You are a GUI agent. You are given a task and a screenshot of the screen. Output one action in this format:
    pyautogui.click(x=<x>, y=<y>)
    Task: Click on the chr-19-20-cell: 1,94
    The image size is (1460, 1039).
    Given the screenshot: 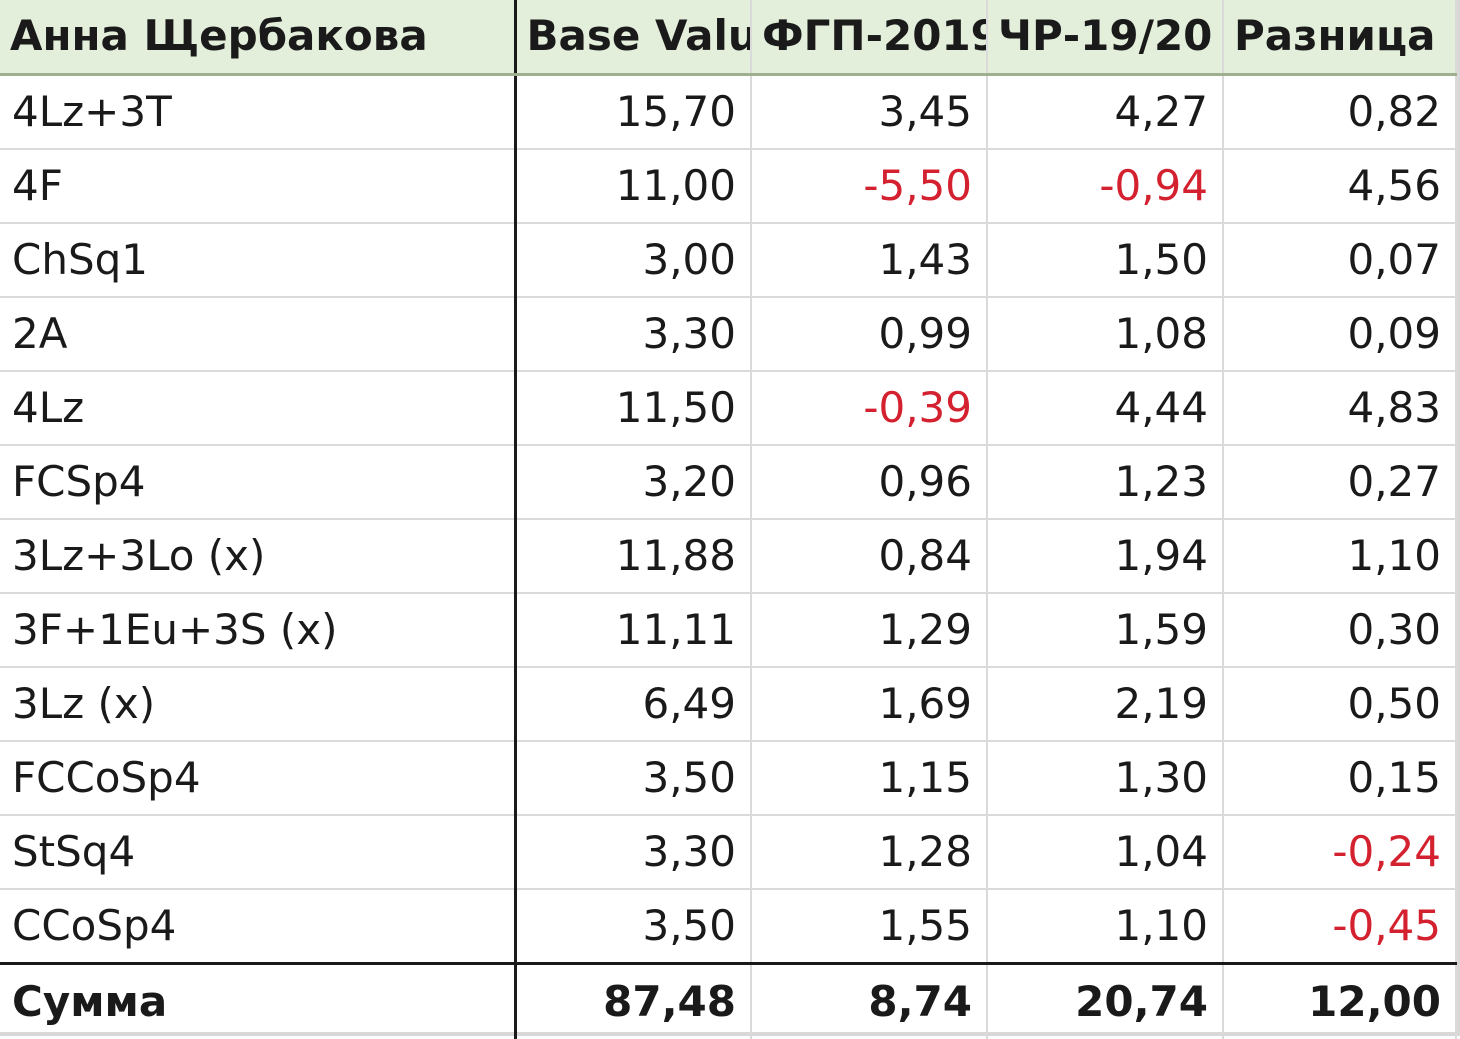 What is the action you would take?
    pyautogui.click(x=1105, y=556)
    